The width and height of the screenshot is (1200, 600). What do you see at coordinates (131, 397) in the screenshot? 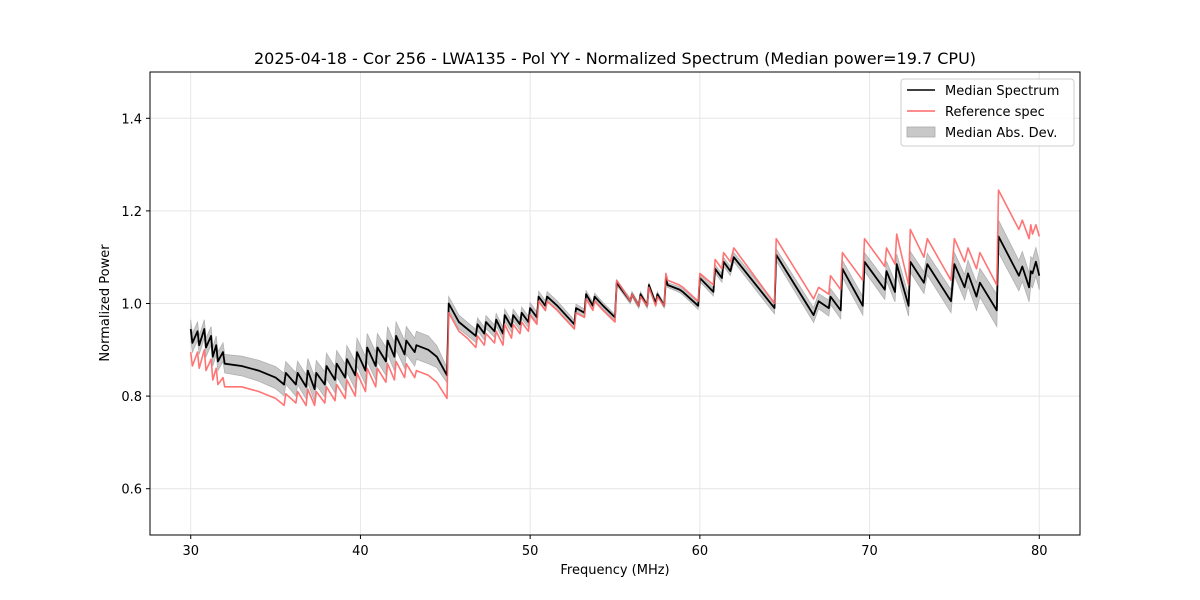
I see `y-tick-label: 0.8` at bounding box center [131, 397].